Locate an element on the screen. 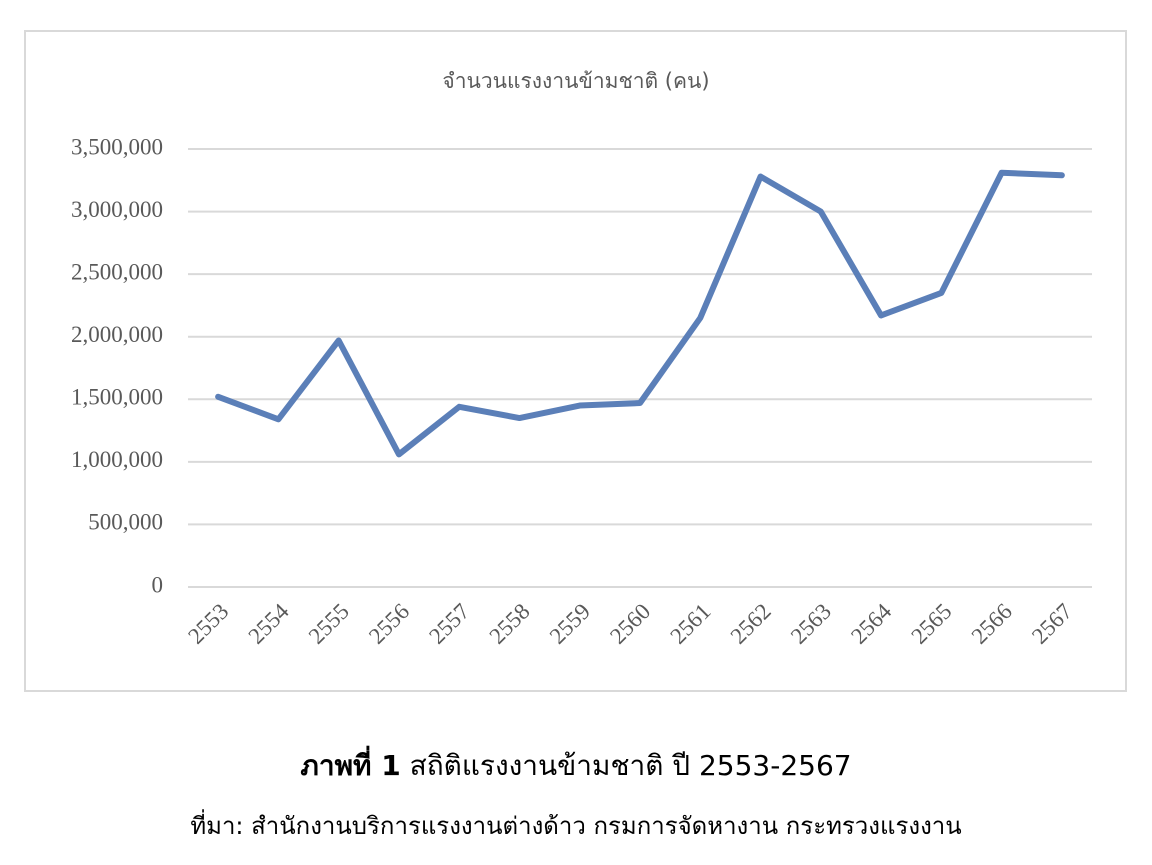 This screenshot has height=865, width=1152. caption-text: สถิติแรงงานข้ามชาติ ปี 2553-2567 is located at coordinates (631, 765).